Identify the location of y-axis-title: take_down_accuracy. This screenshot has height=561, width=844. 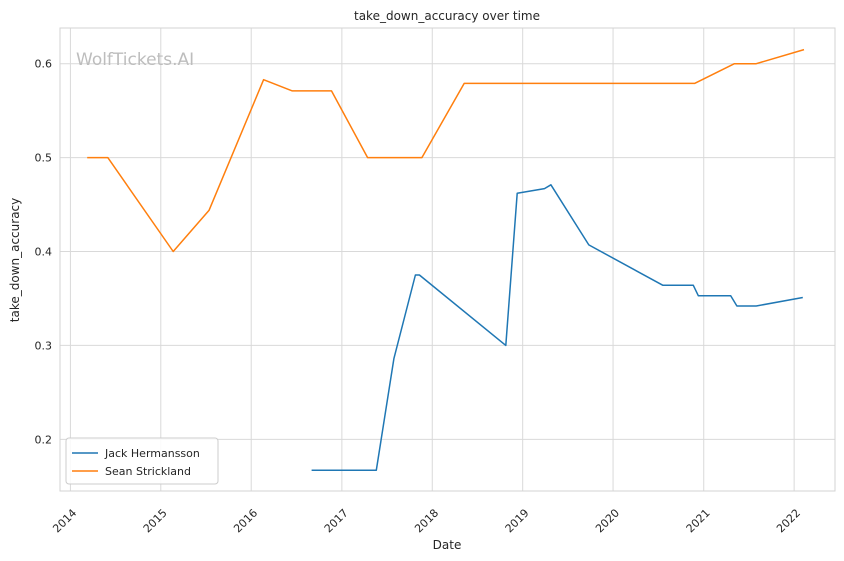
(15, 260).